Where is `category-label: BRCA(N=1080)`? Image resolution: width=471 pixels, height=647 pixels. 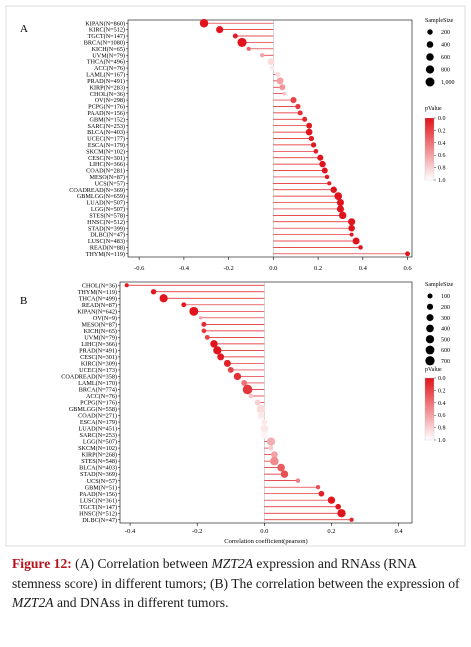
category-label: BRCA(N=1080) is located at coordinates (104, 43).